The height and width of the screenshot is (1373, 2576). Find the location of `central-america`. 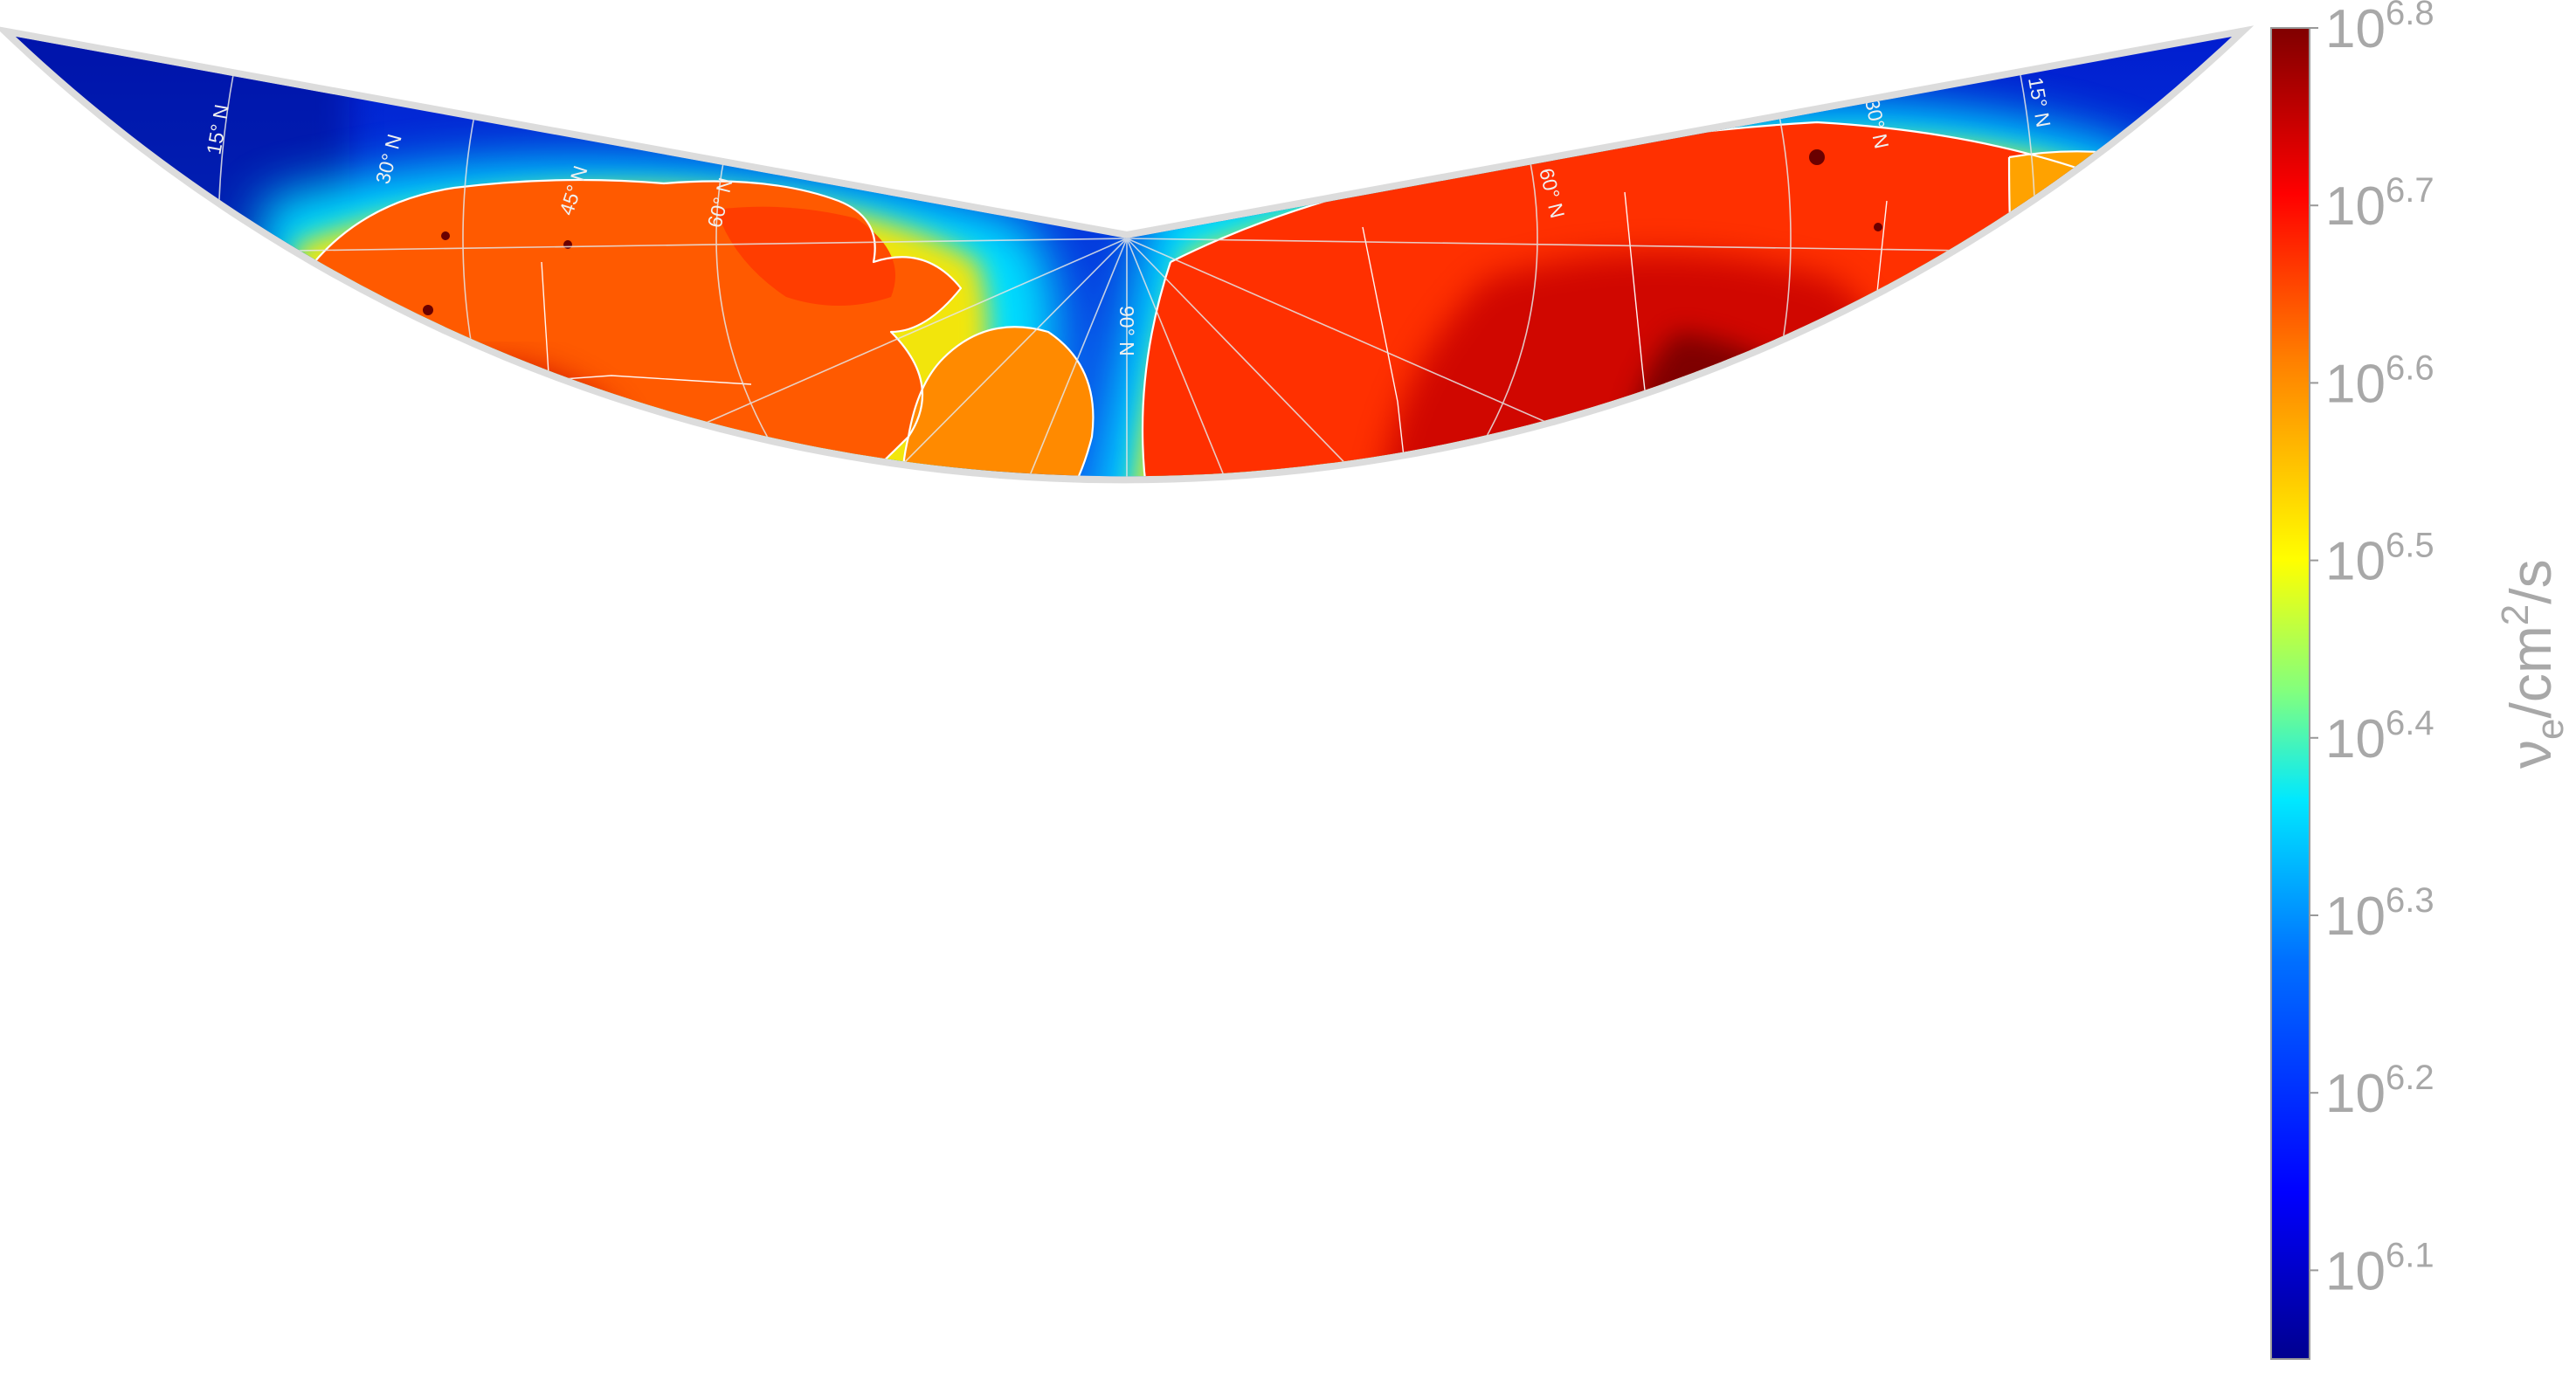

central-america is located at coordinates (340, 699).